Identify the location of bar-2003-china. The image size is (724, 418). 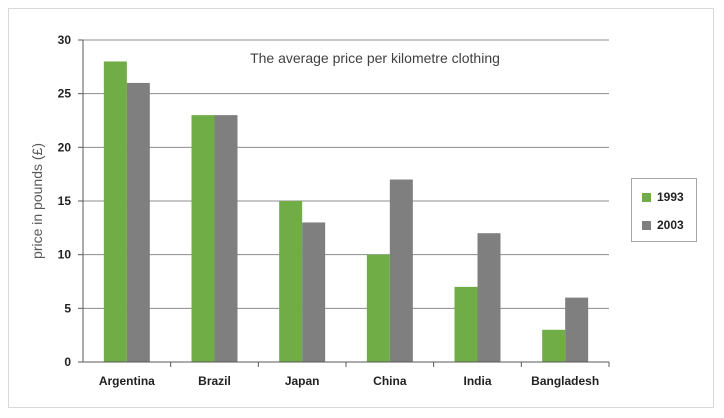
(401, 270).